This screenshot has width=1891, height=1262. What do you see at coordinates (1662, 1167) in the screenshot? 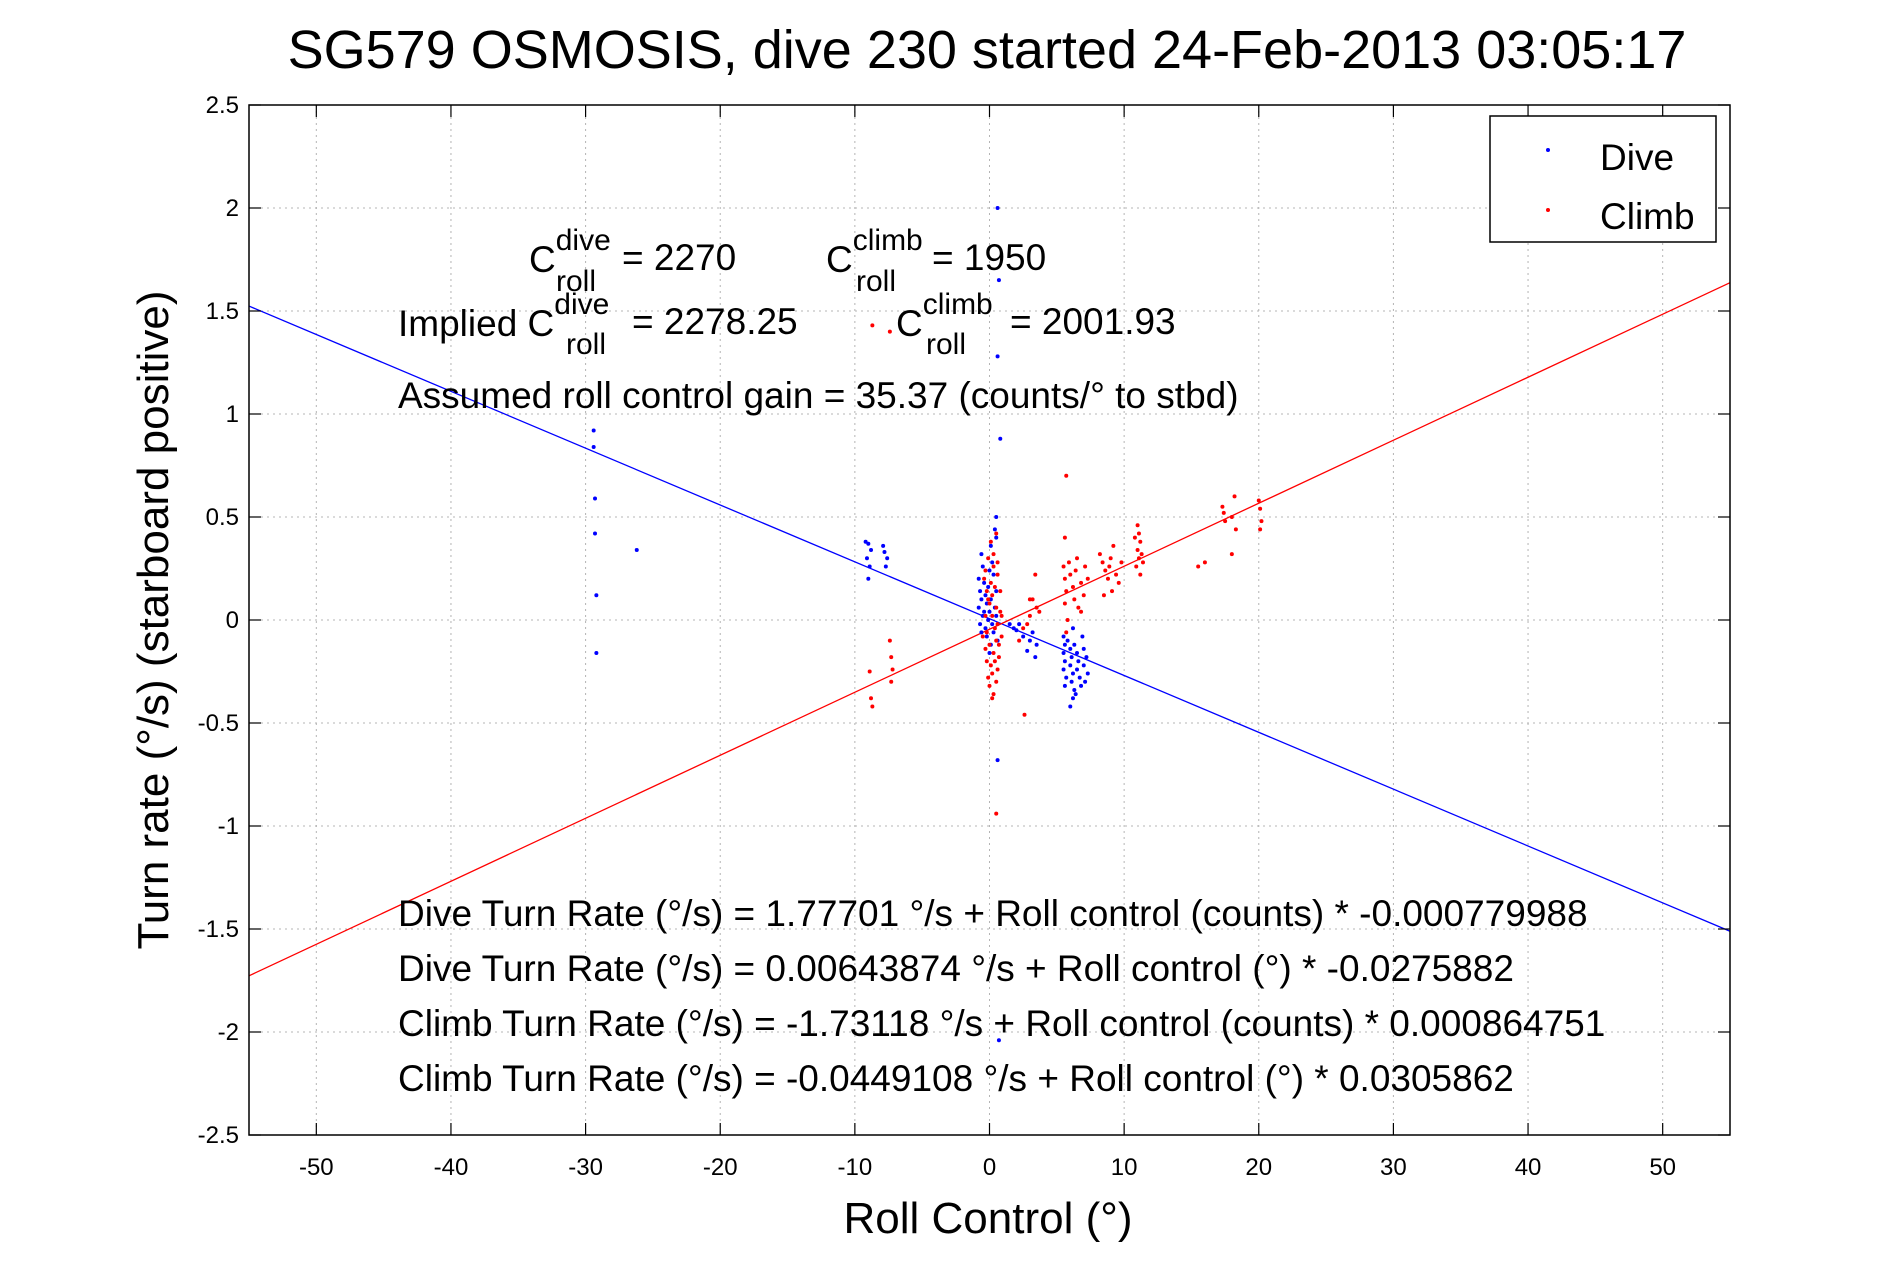
I see `x-tick-label: 50` at bounding box center [1662, 1167].